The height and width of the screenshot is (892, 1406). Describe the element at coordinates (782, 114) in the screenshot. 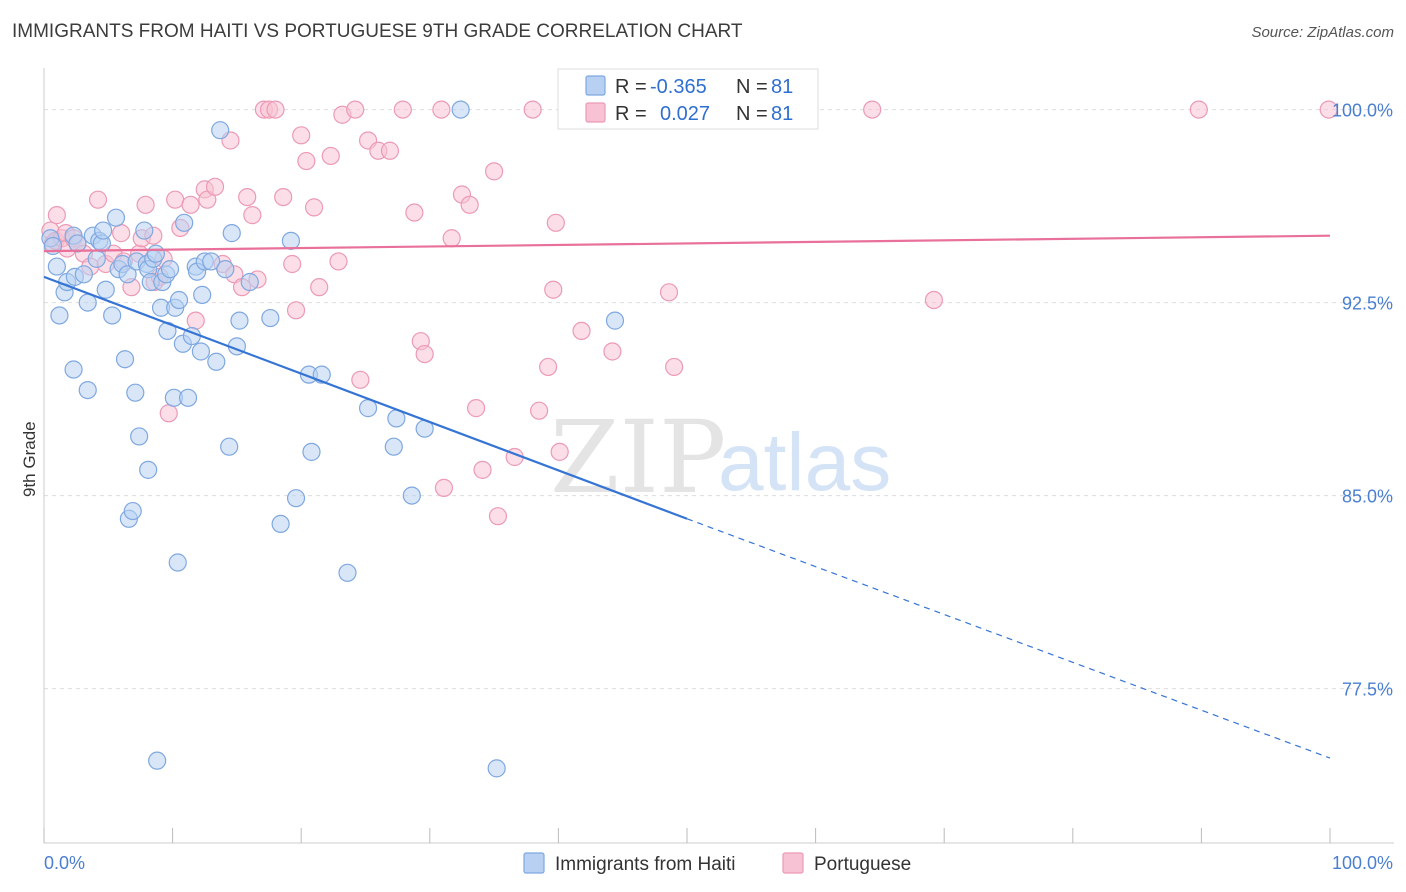

I see `legend-n-value-portuguese: 81` at that location.